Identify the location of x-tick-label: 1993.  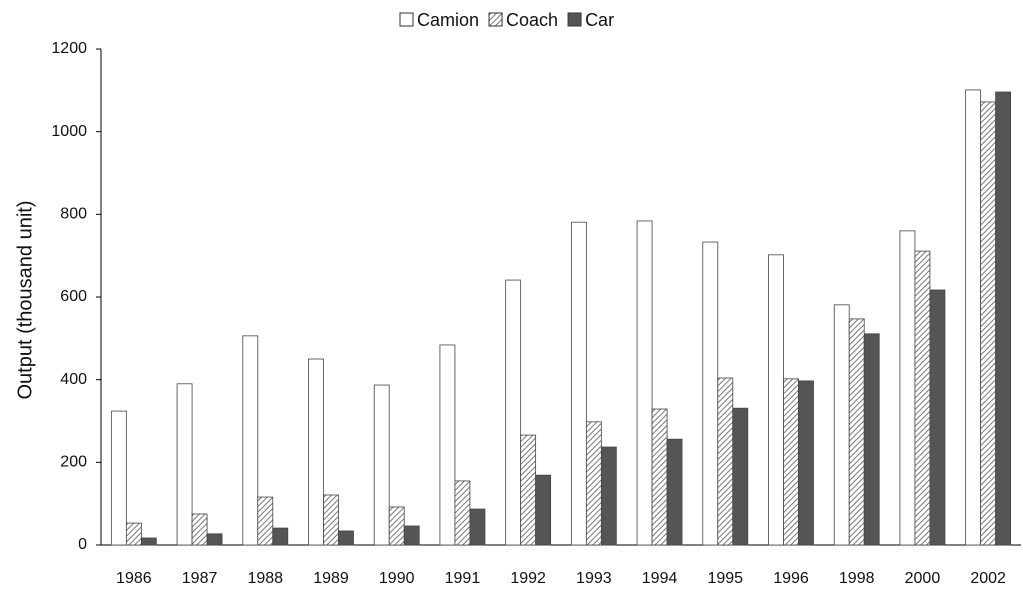
(594, 578).